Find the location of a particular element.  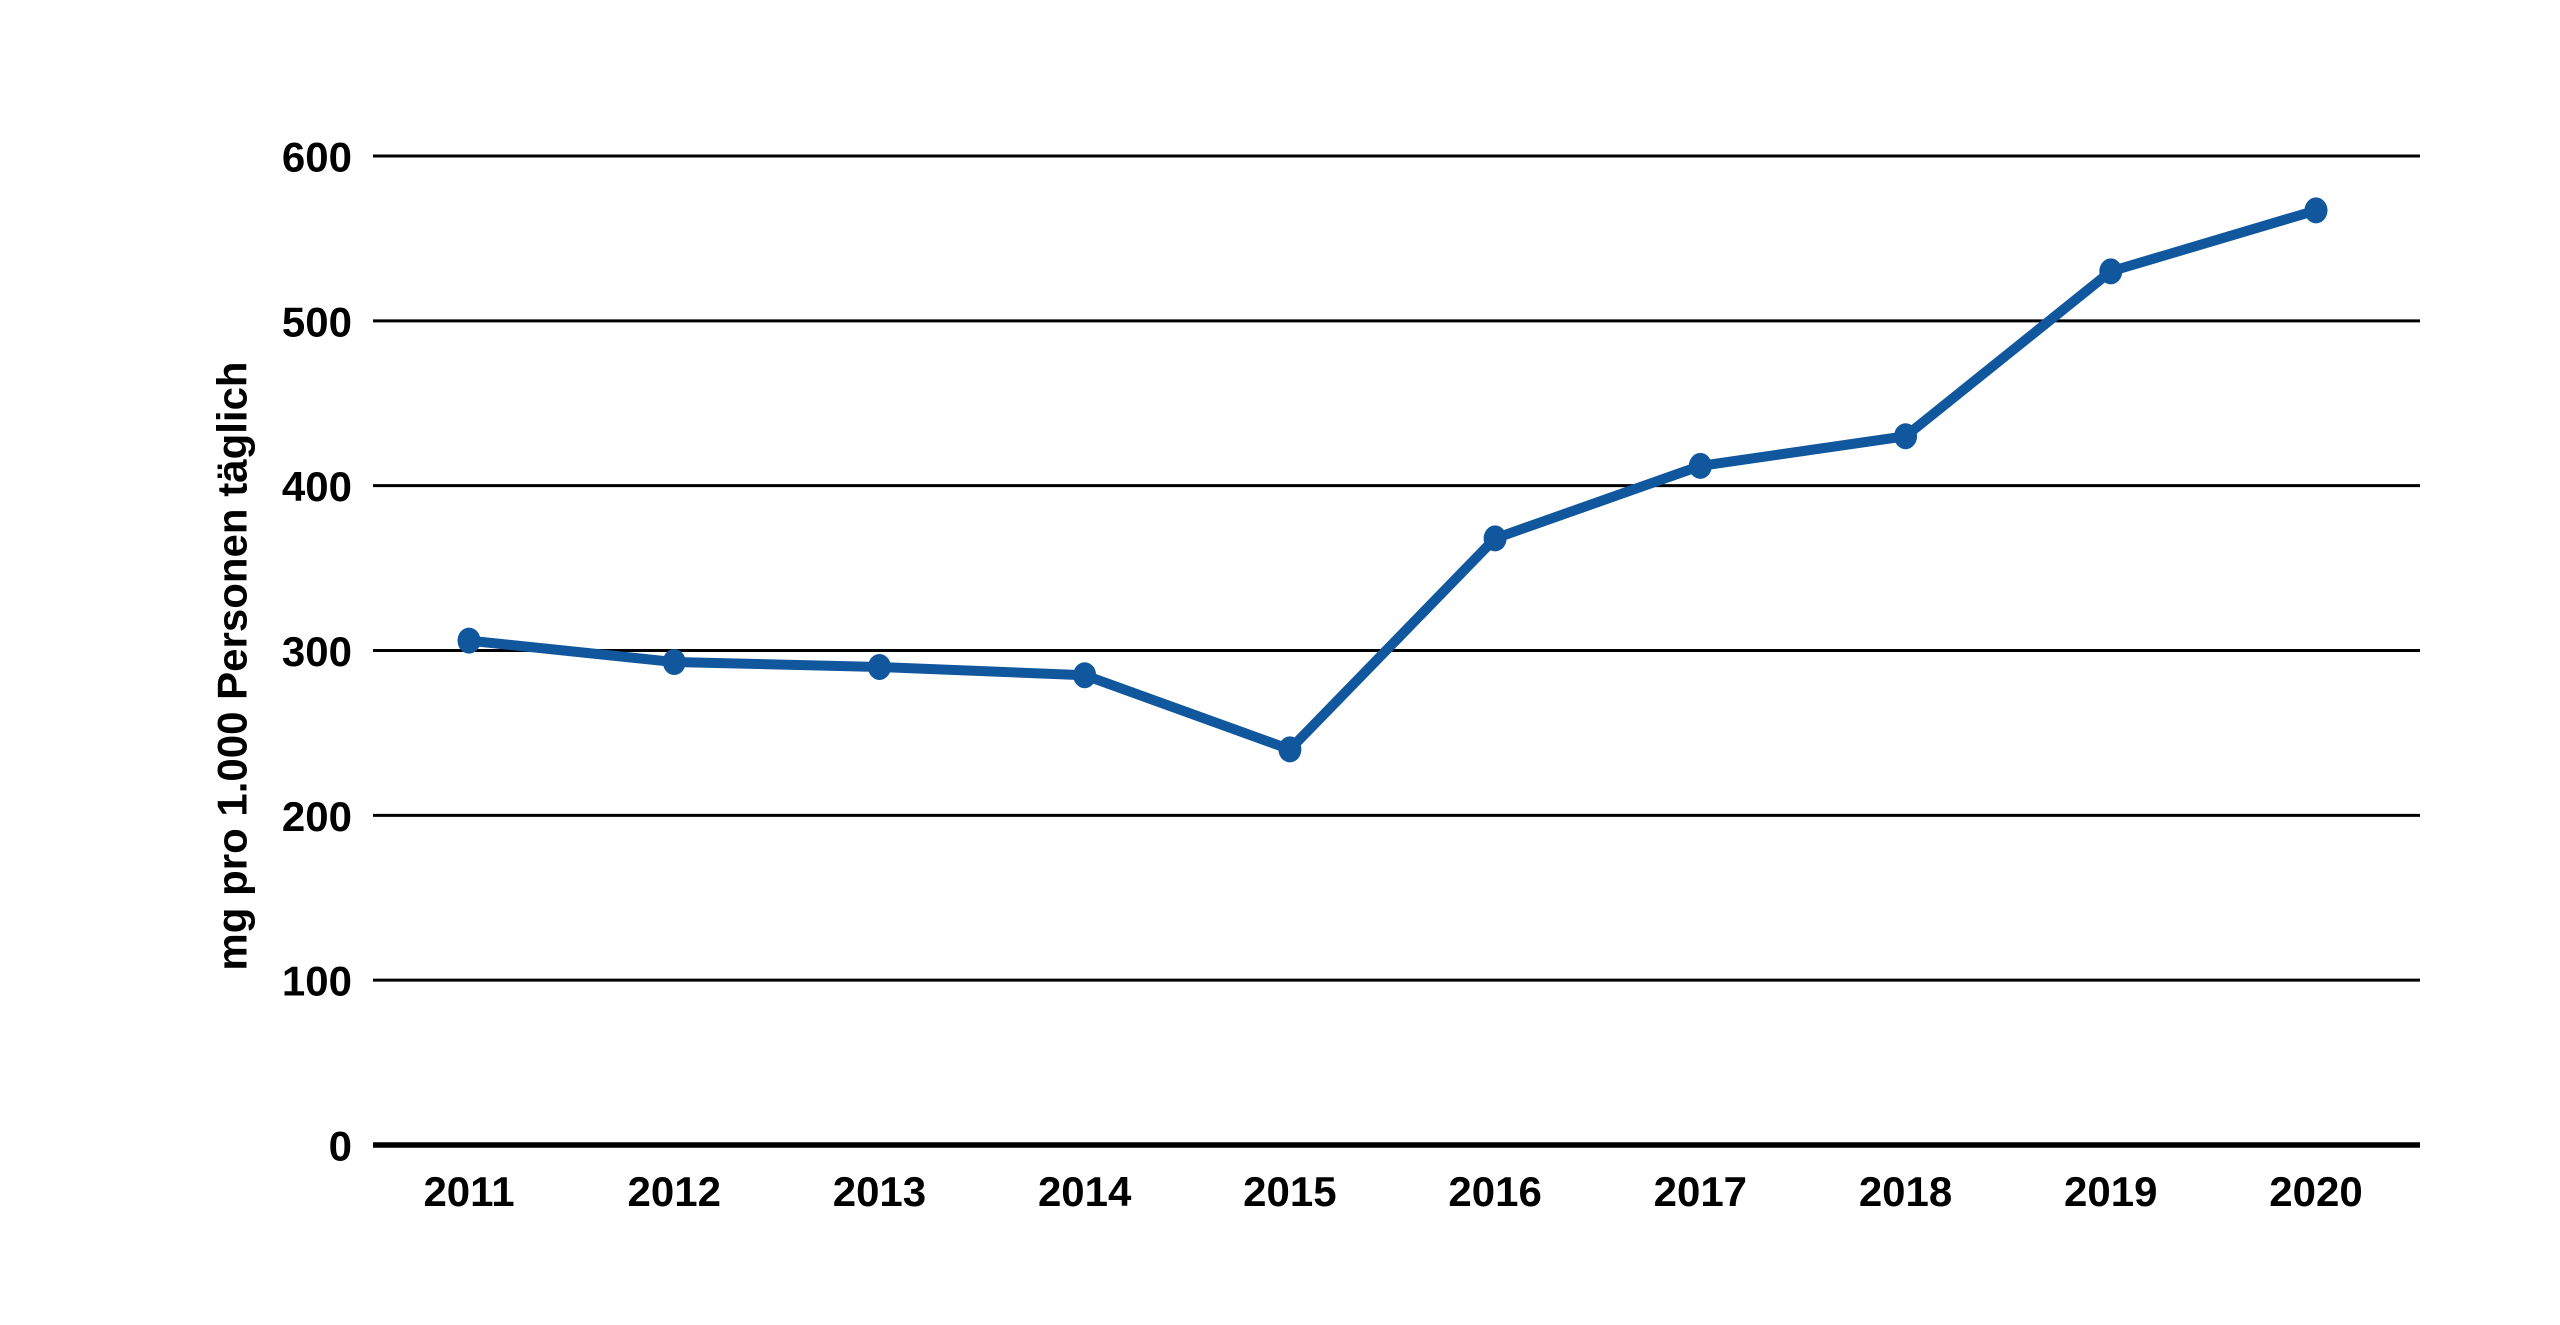

y-tick-label-0: 0 is located at coordinates (340, 1146).